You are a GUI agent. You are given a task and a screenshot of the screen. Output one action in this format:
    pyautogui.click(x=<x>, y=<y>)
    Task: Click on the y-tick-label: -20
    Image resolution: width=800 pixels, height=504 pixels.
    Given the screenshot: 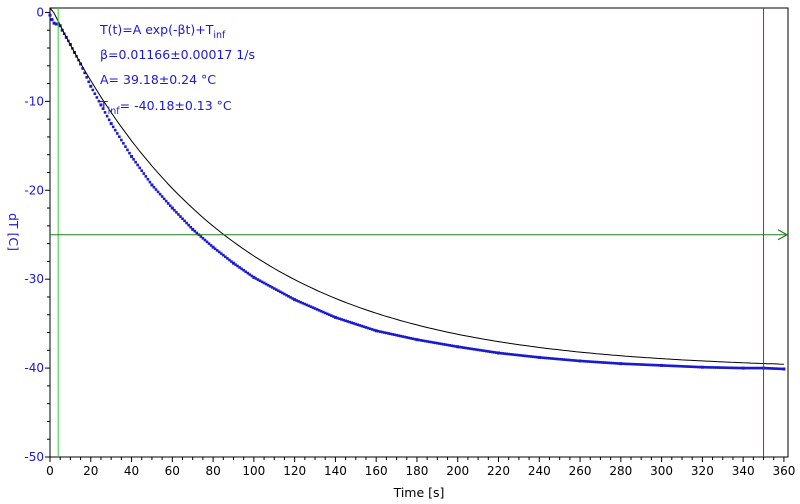 What is the action you would take?
    pyautogui.click(x=34, y=190)
    